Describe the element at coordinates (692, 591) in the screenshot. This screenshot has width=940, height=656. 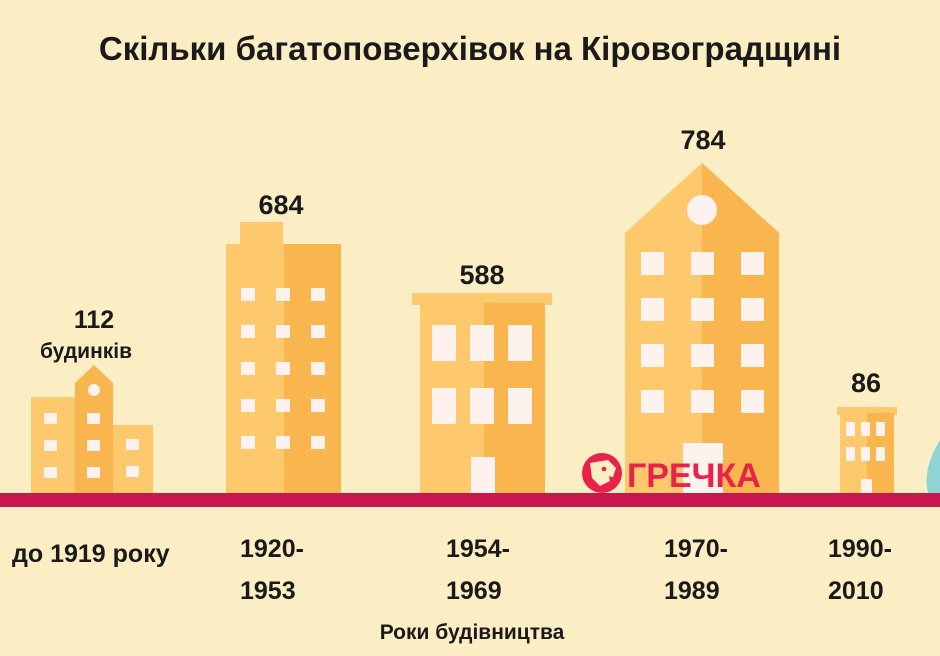
I see `category-label: 1989` at that location.